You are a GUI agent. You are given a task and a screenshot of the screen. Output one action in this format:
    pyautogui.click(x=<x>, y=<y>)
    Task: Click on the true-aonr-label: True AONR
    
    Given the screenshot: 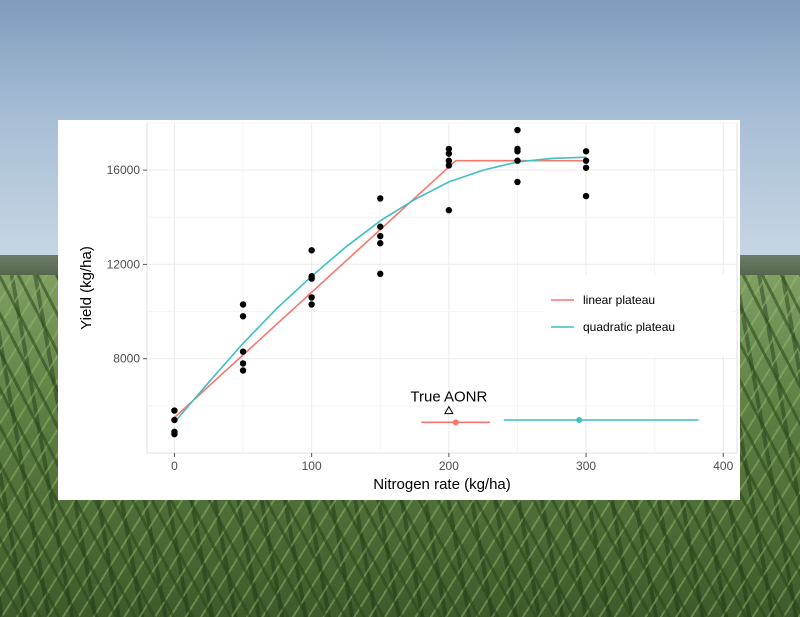 What is the action you would take?
    pyautogui.click(x=448, y=397)
    